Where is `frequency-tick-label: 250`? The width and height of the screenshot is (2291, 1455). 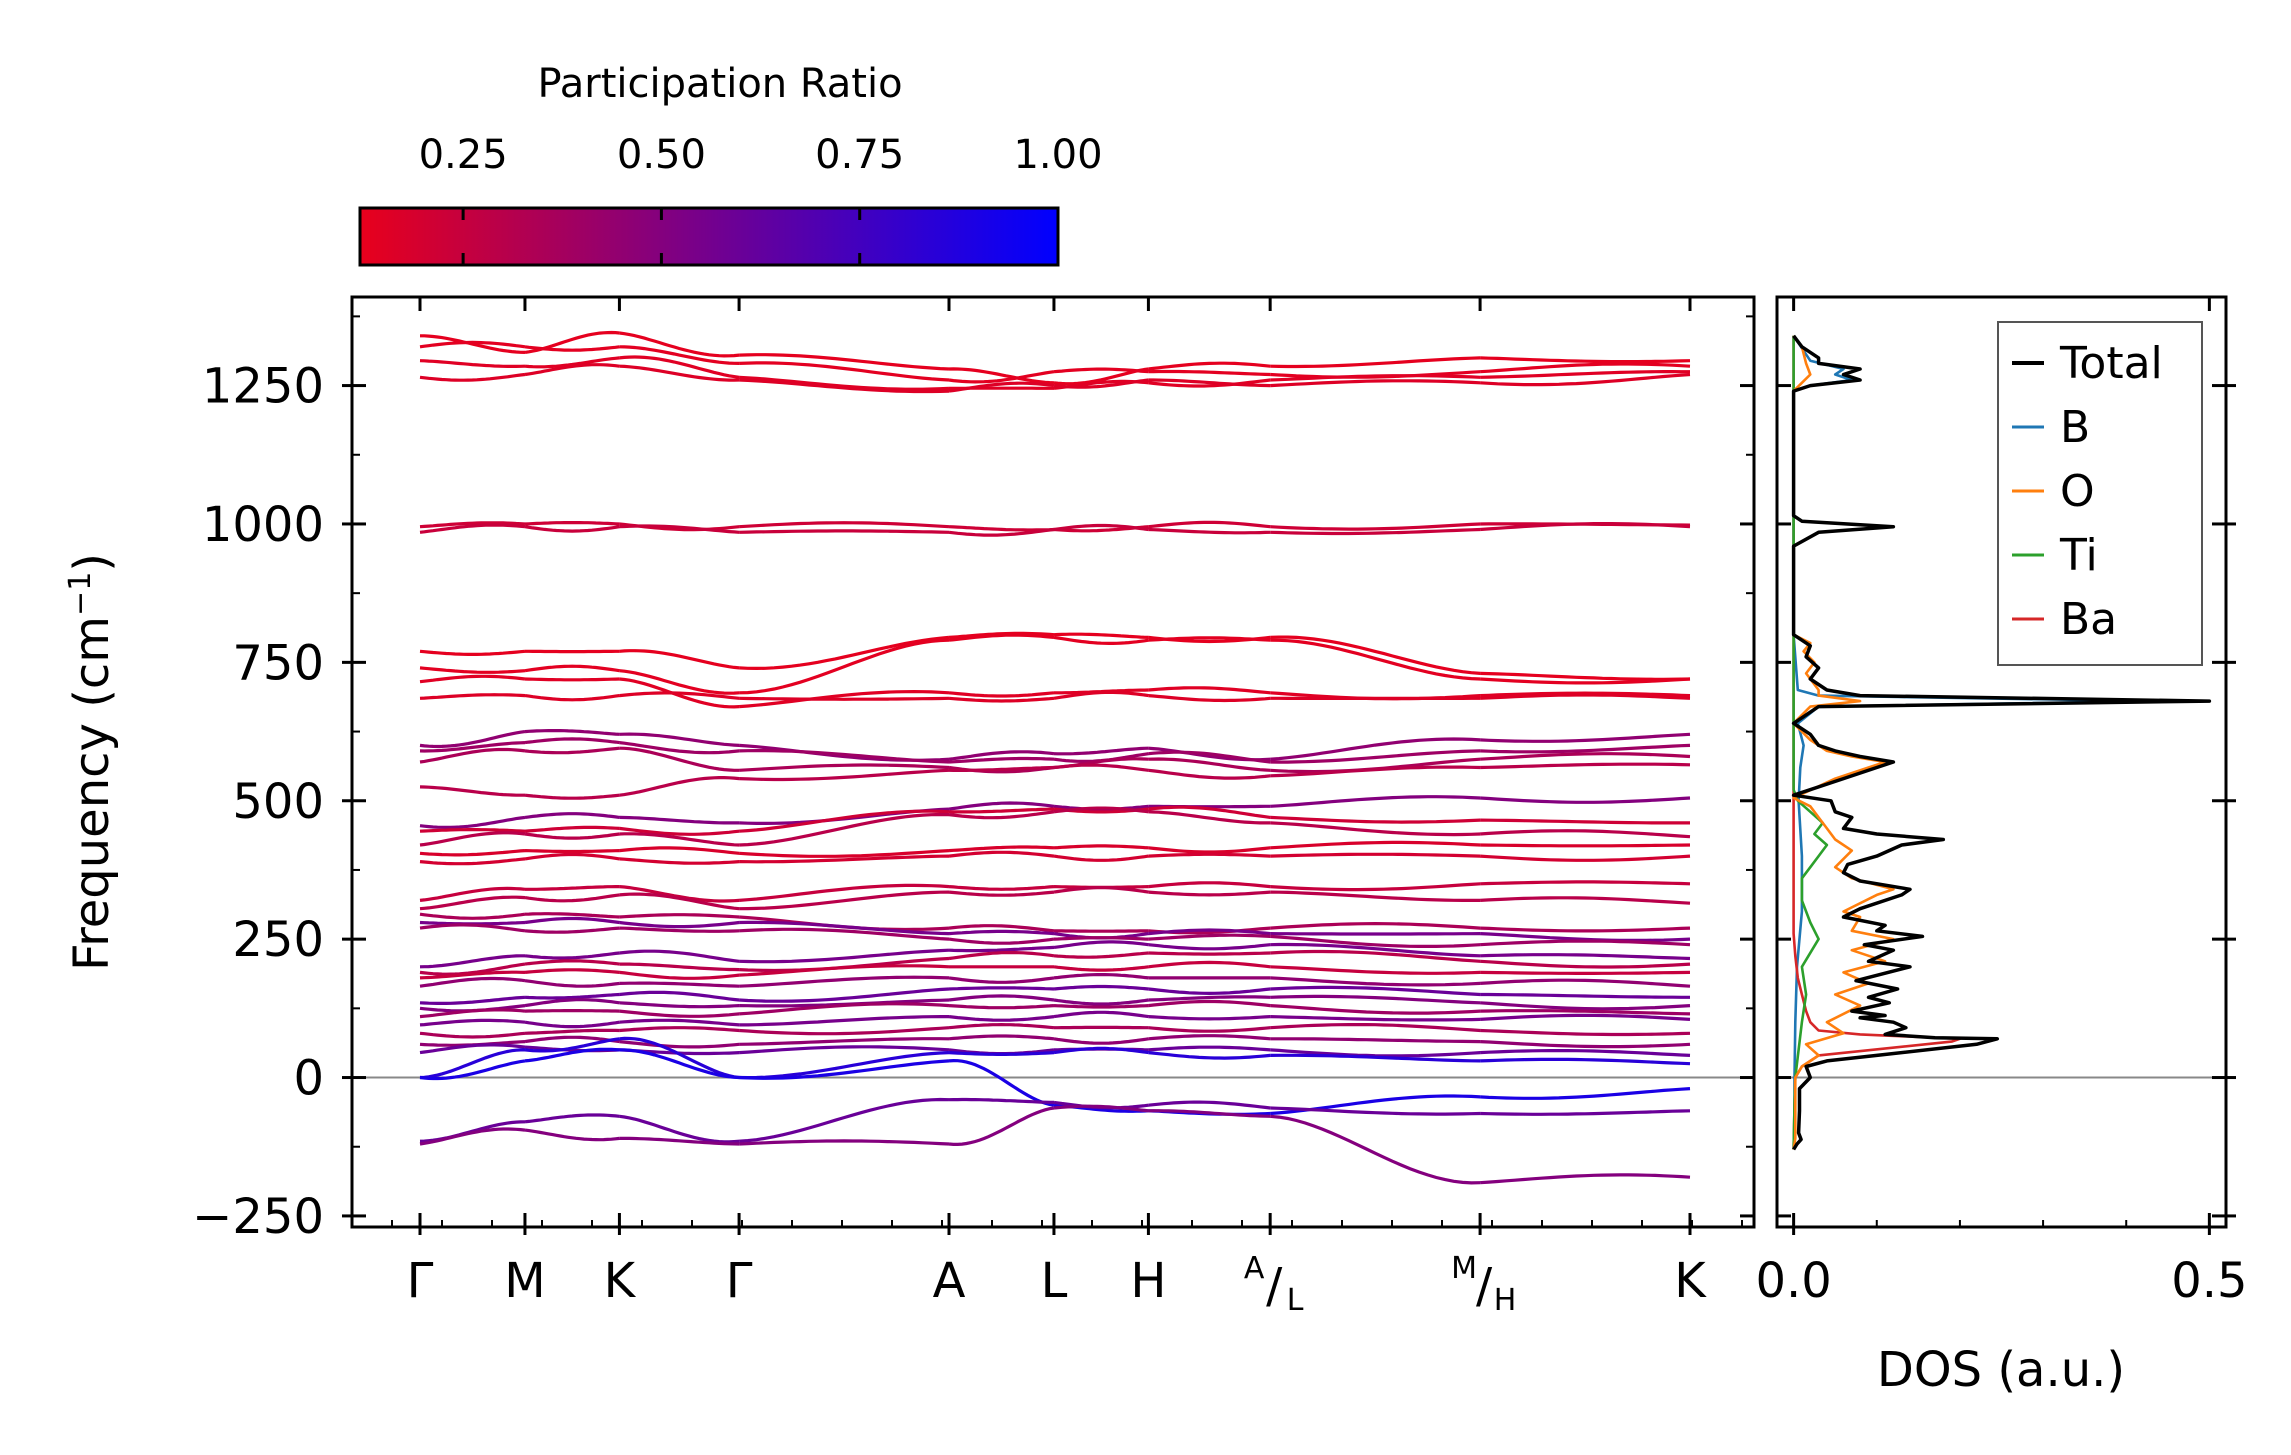
frequency-tick-label: 250 is located at coordinates (278, 940).